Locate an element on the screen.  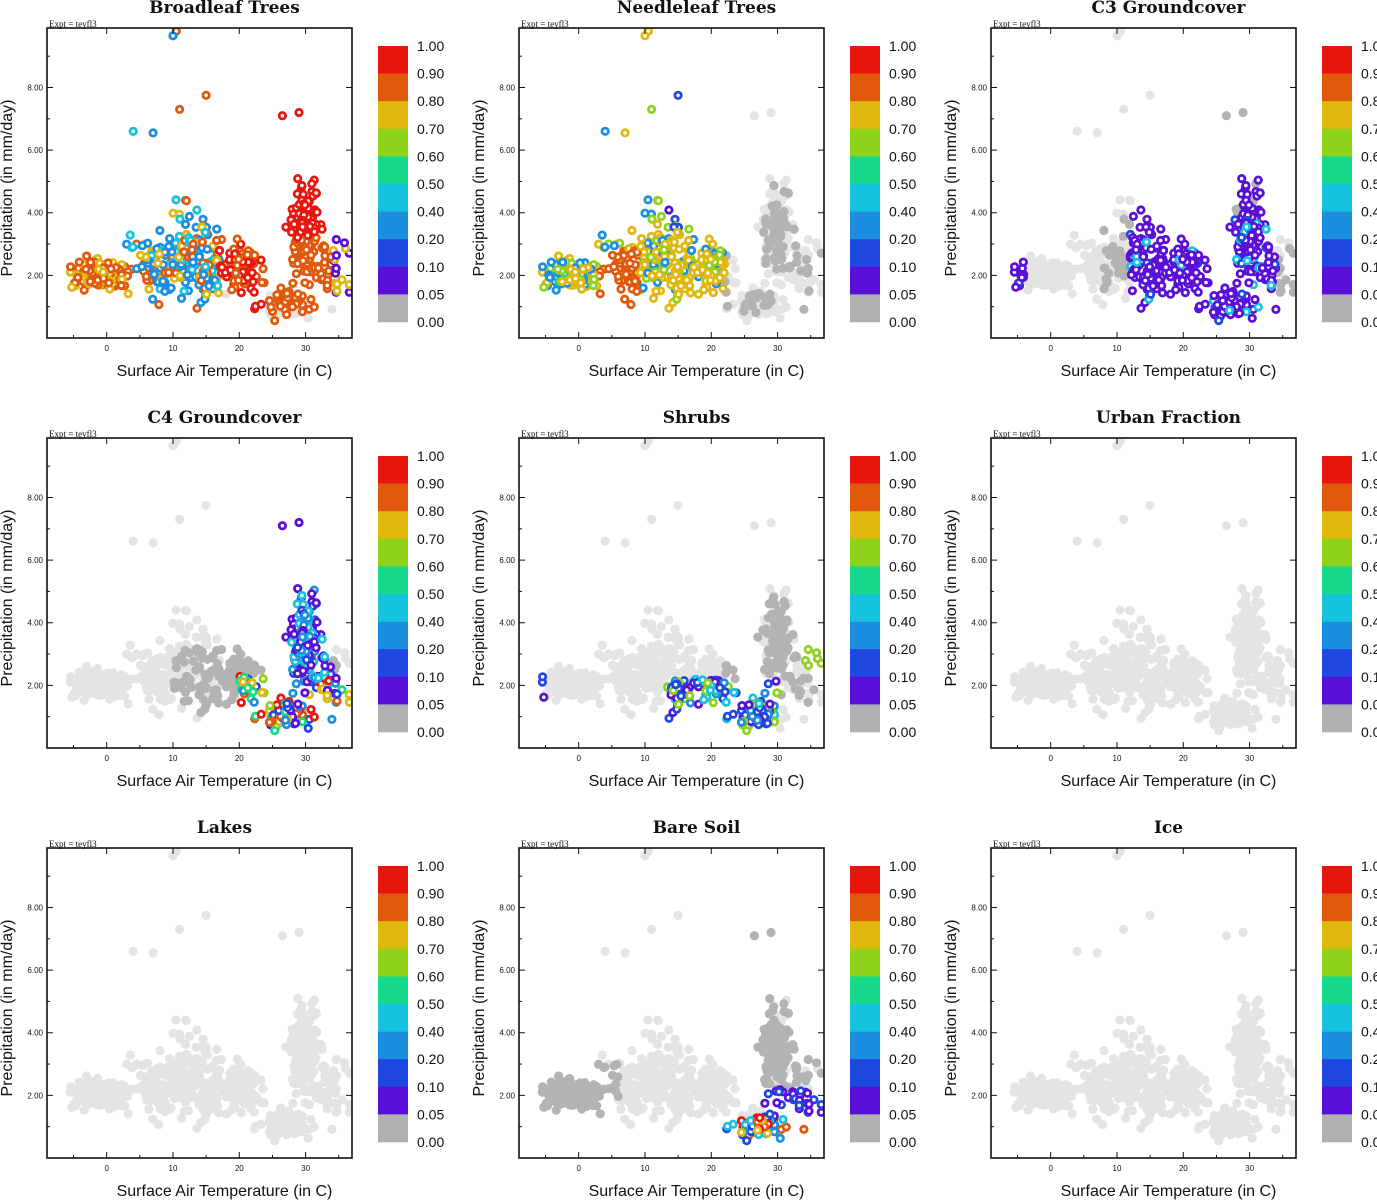
expt-label: Expt = teyfl3 is located at coordinates (545, 24).